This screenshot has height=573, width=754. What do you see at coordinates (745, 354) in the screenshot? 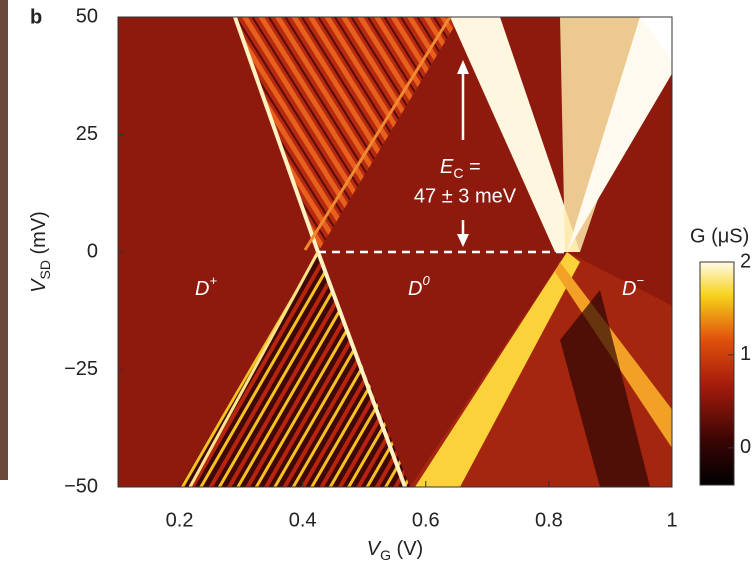
I see `colorbar-tick-label: 1` at bounding box center [745, 354].